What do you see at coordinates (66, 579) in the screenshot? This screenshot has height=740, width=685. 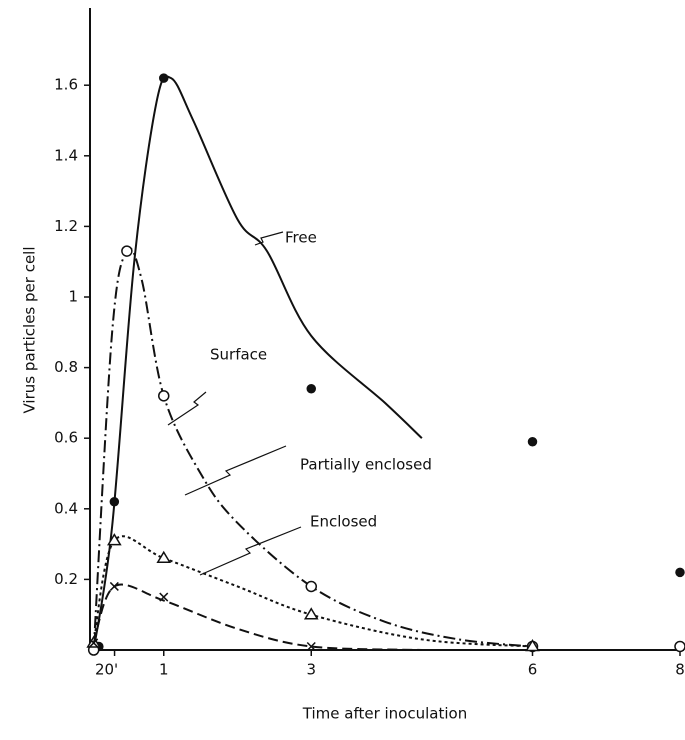 I see `y-tick-label: 0.2` at bounding box center [66, 579].